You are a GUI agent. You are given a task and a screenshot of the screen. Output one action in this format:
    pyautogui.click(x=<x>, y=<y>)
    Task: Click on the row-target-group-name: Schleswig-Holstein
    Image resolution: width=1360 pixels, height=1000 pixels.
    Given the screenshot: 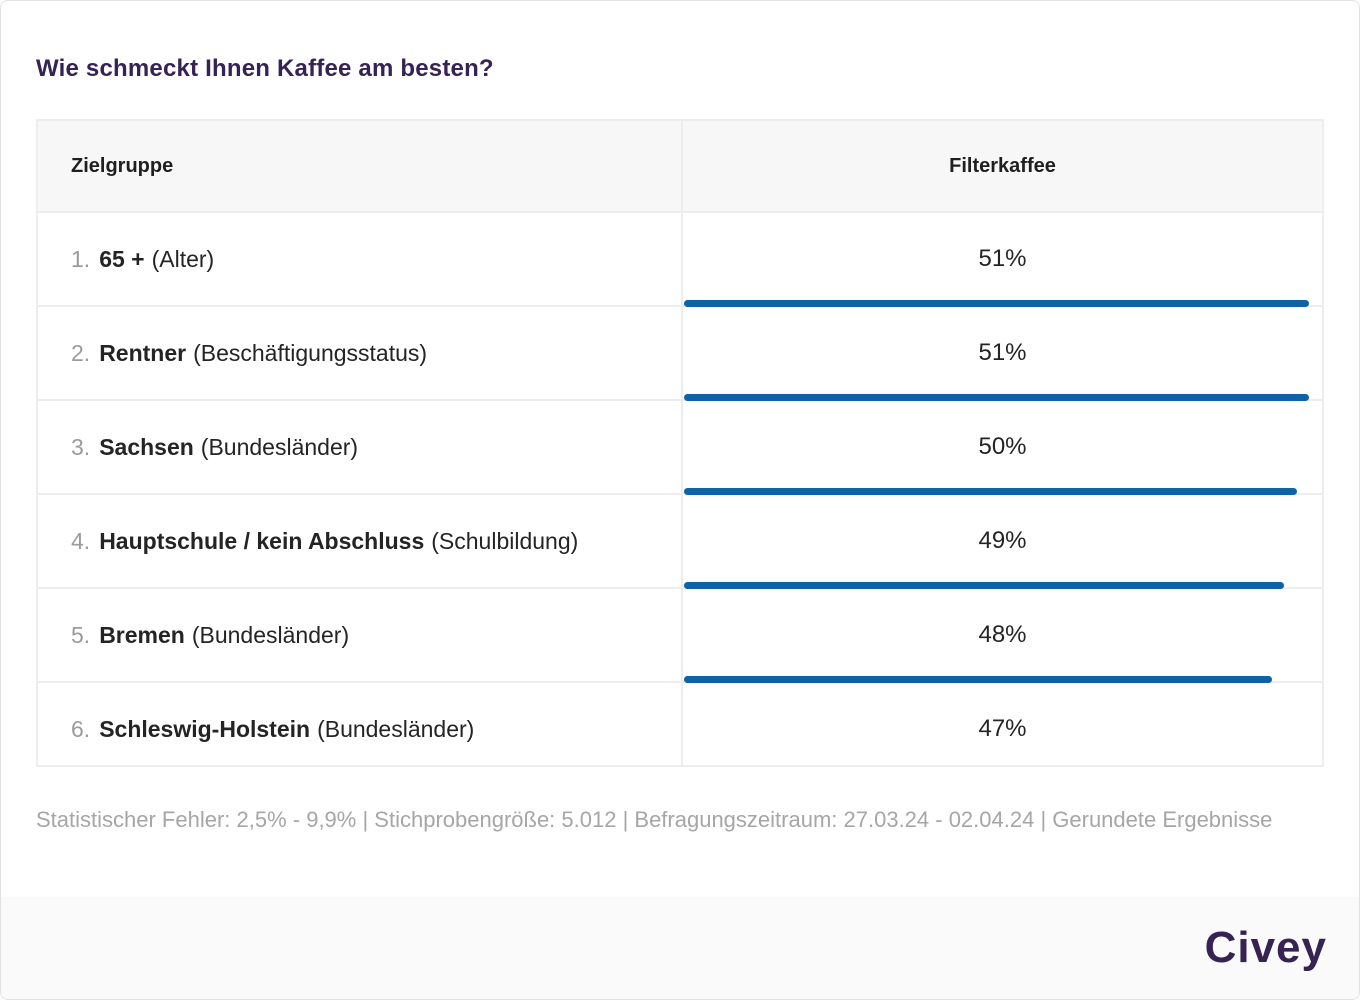 What is the action you would take?
    pyautogui.click(x=205, y=728)
    